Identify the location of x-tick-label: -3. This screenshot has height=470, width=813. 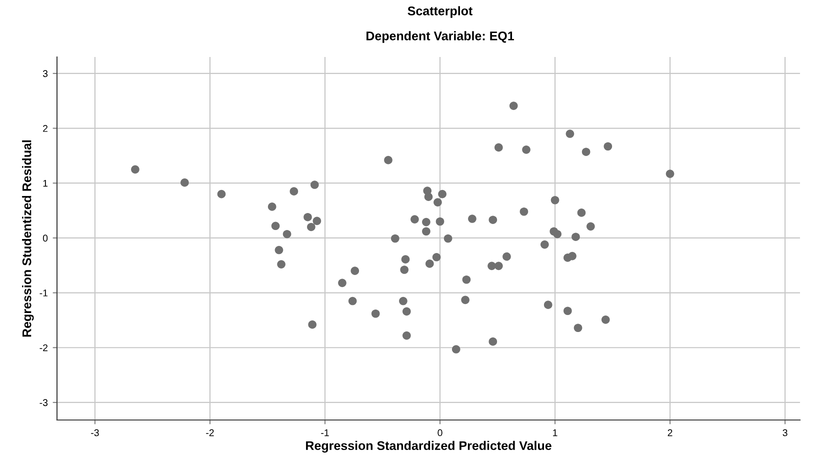
(95, 432).